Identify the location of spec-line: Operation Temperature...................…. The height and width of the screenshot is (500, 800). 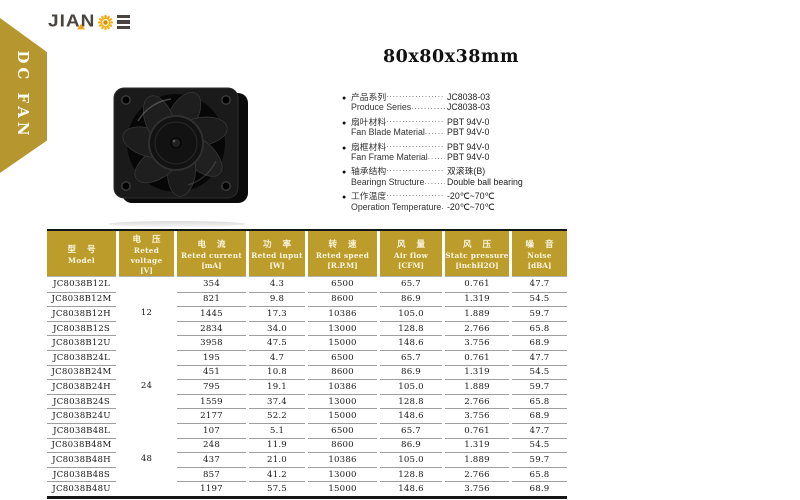
(462, 208).